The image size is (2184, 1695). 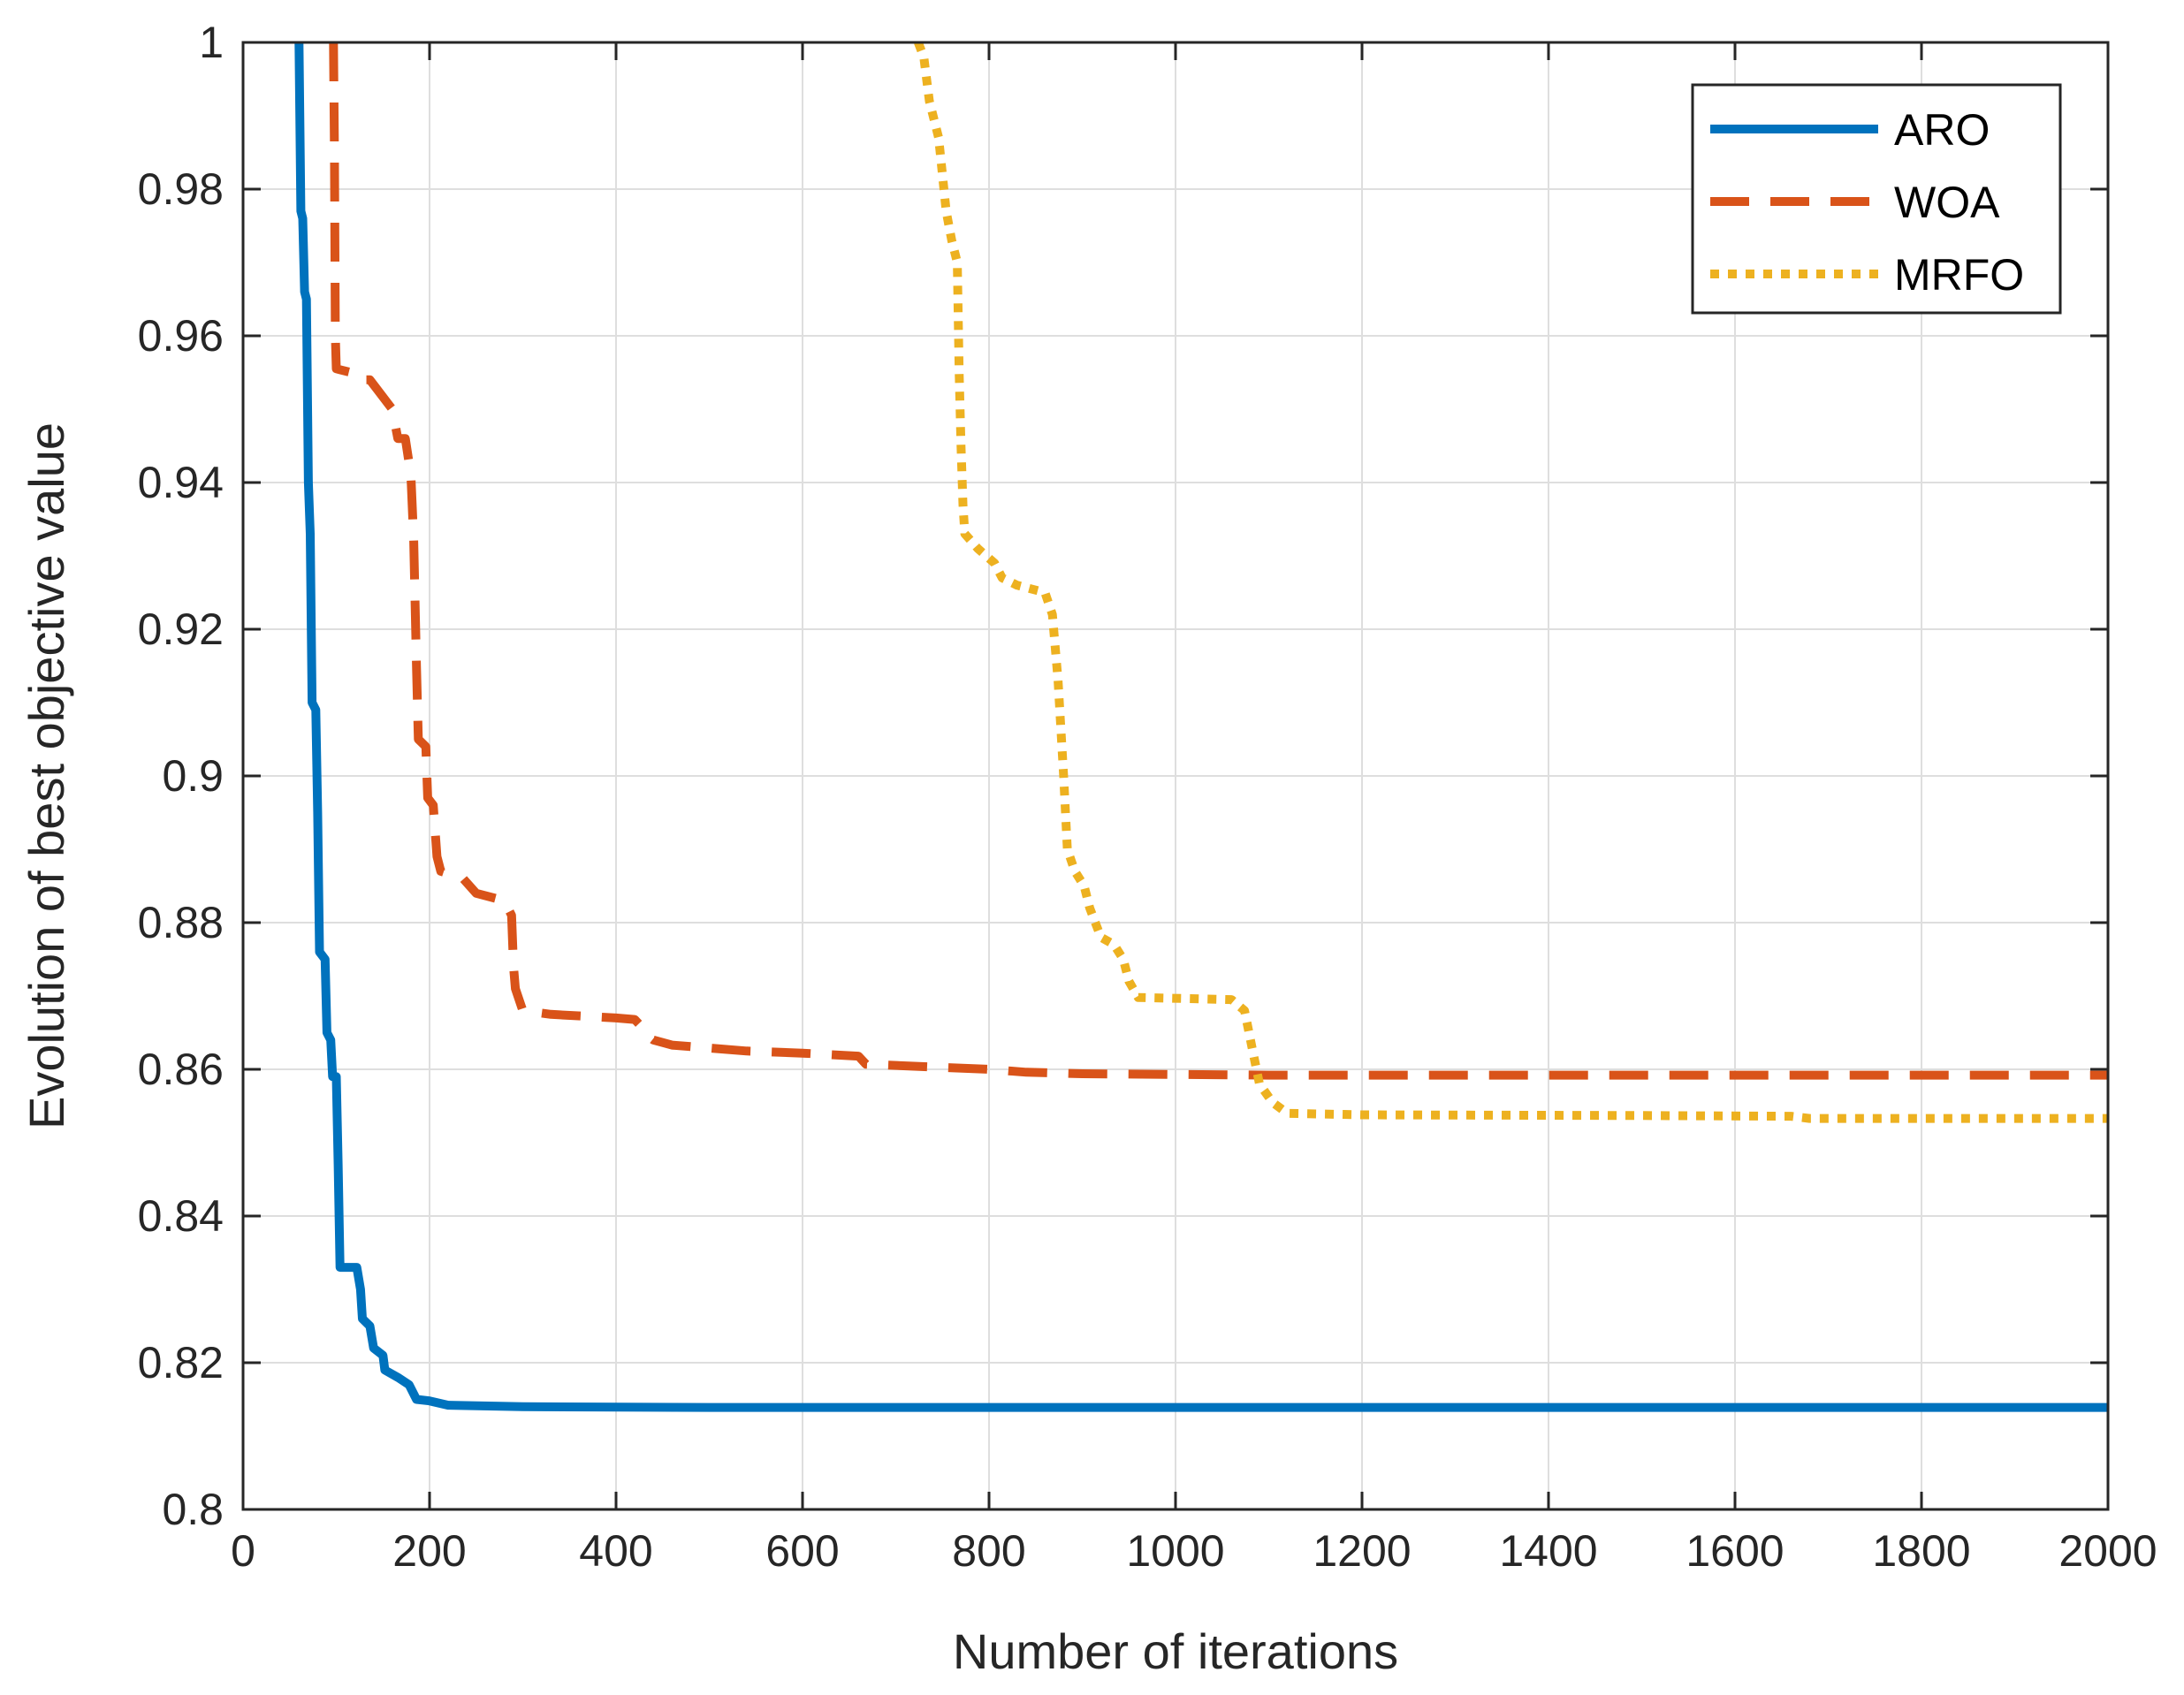 What do you see at coordinates (181, 189) in the screenshot?
I see `y-tick-label: 0.98` at bounding box center [181, 189].